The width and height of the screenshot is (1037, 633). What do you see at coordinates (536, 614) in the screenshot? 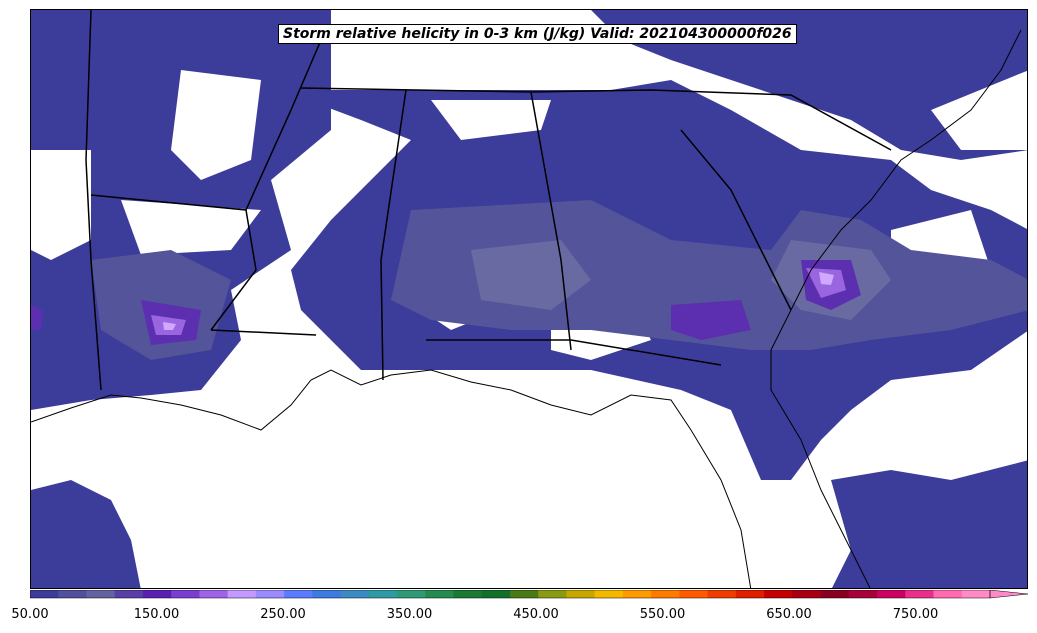
I see `colorbar-tick-label: 450.00` at bounding box center [536, 614].